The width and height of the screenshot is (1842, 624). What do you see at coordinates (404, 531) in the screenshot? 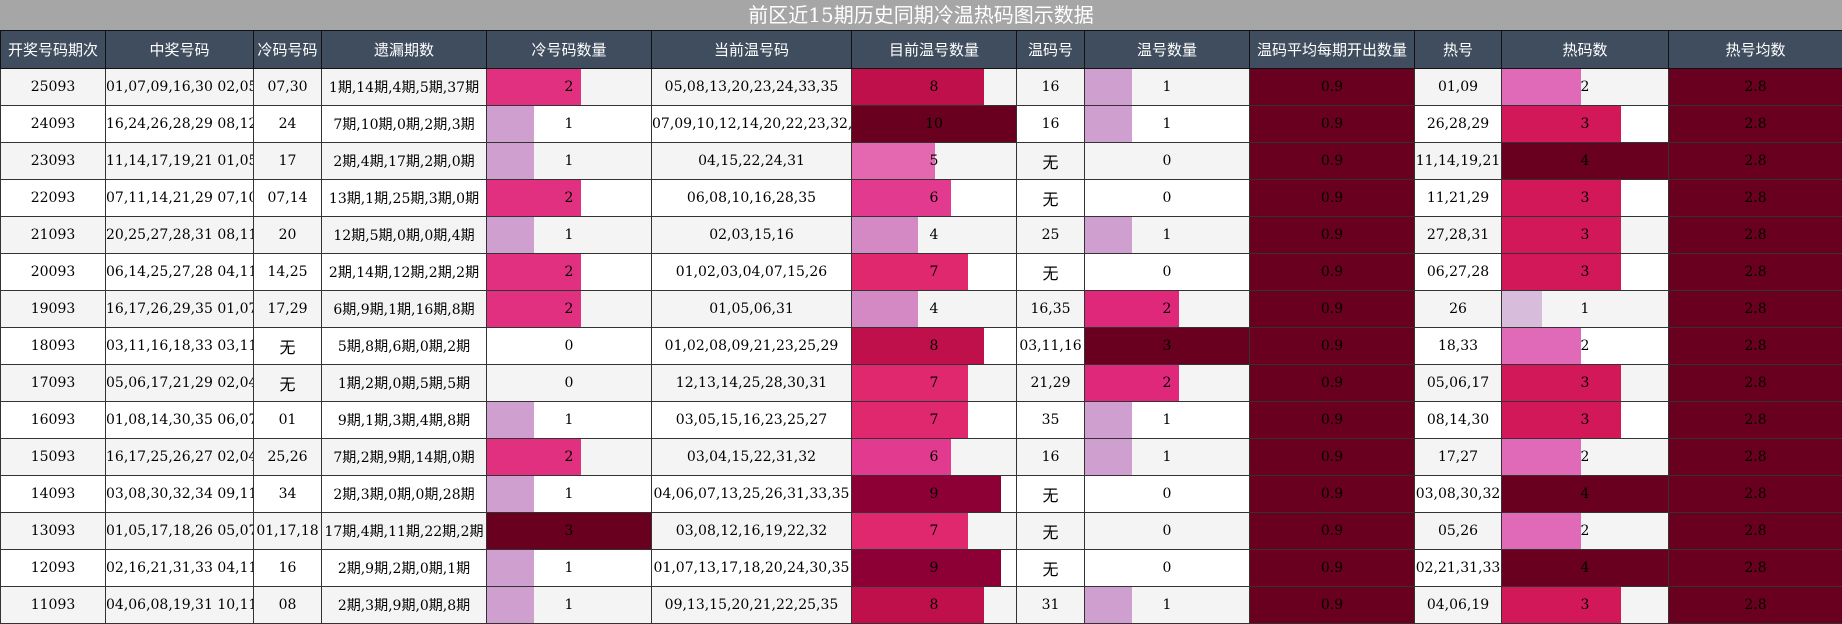
I see `cell-miss-periods: 17期,4期,11期,22期,2期` at bounding box center [404, 531].